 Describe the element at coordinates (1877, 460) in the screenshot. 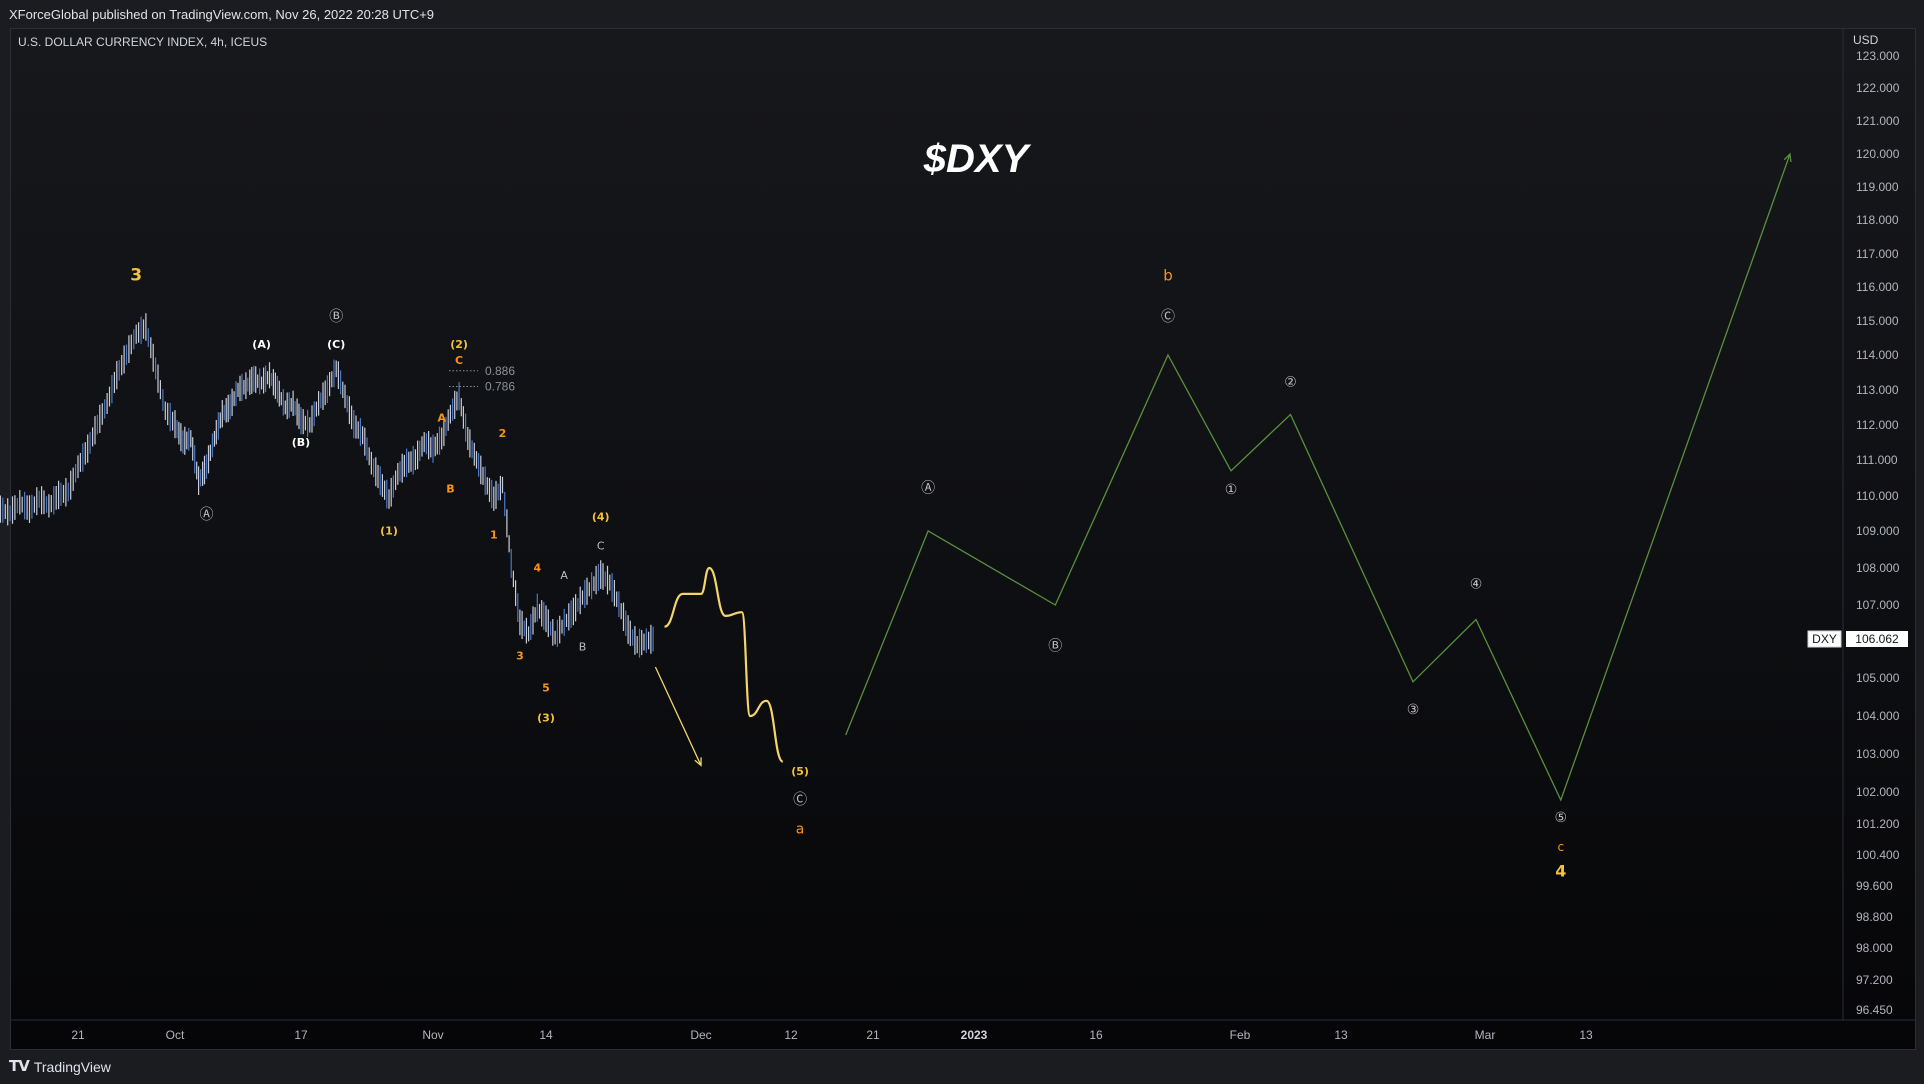

I see `y-tick-label: 111.000` at that location.